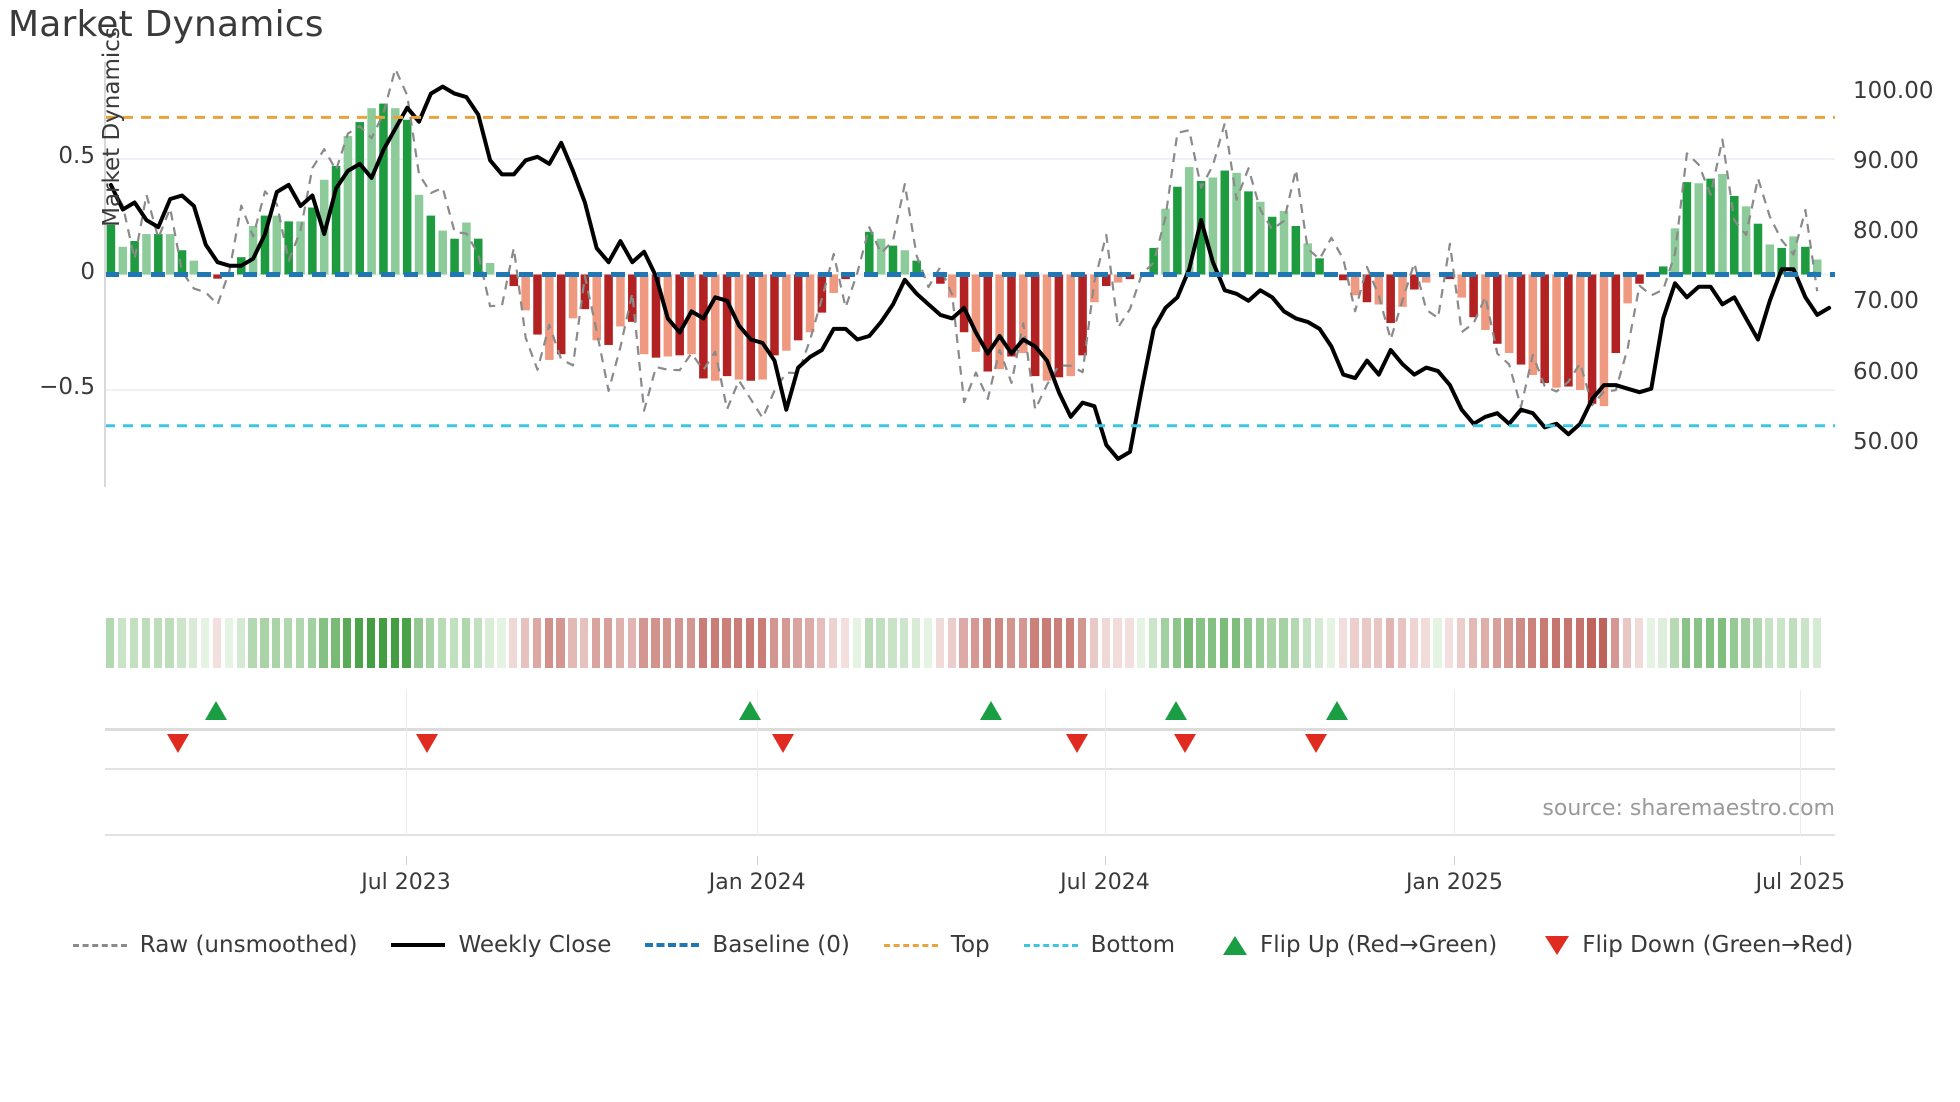 The width and height of the screenshot is (1960, 1102). I want to click on legend-item-label: Raw (unsmoothed), so click(248, 945).